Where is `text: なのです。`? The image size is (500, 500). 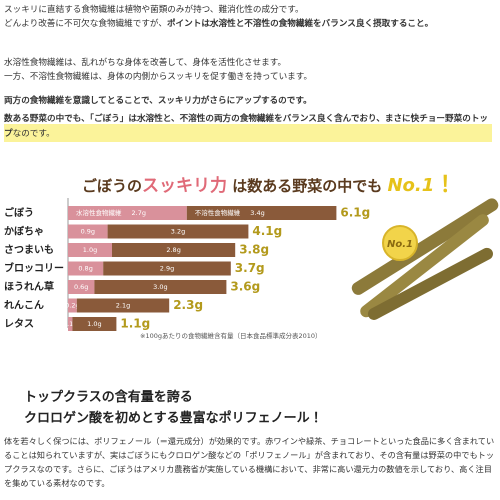 text: なのです。 is located at coordinates (33, 134).